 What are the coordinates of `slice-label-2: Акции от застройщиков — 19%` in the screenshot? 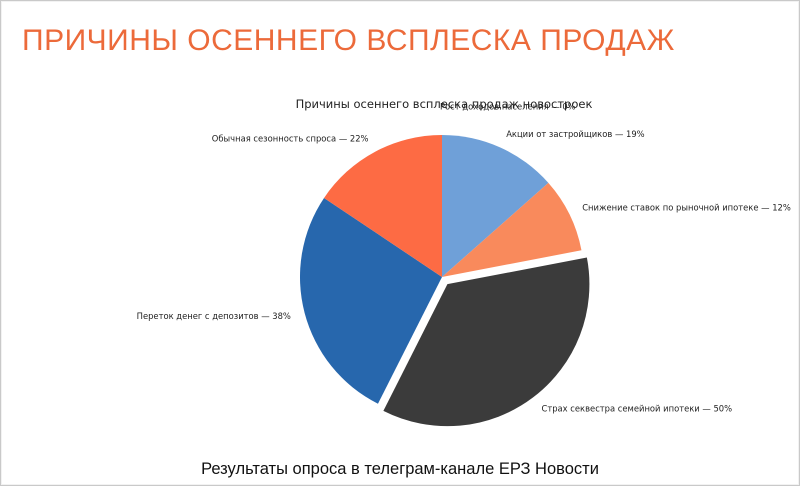 It's located at (575, 134).